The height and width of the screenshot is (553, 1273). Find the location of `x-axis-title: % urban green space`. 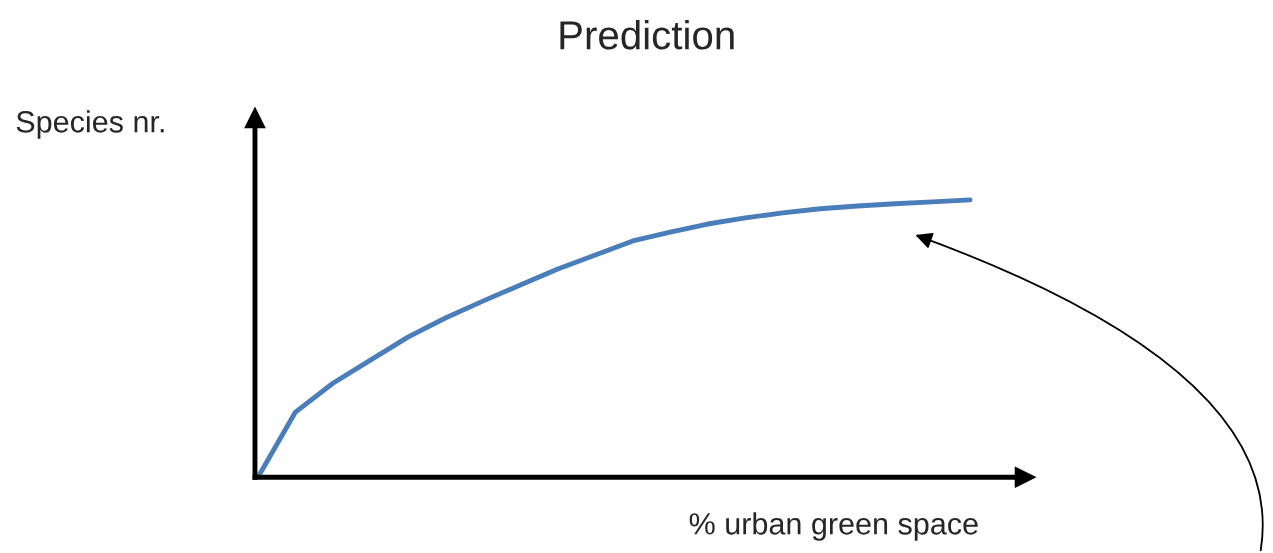

x-axis-title: % urban green space is located at coordinates (833, 526).